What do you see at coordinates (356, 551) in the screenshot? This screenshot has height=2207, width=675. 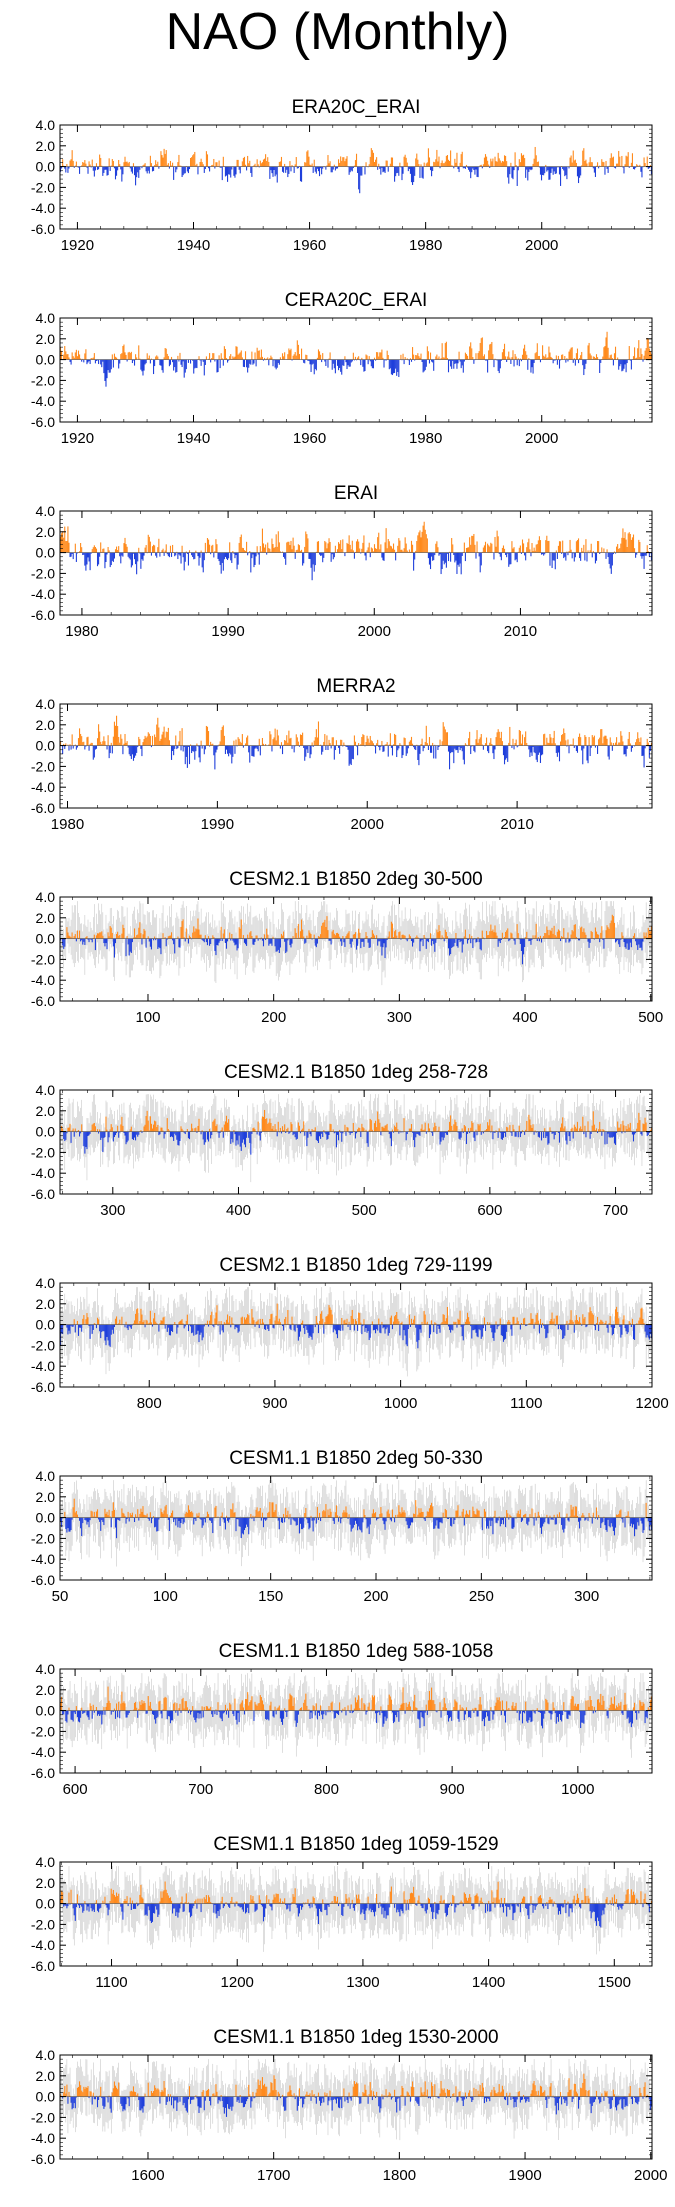 I see `bar-series` at bounding box center [356, 551].